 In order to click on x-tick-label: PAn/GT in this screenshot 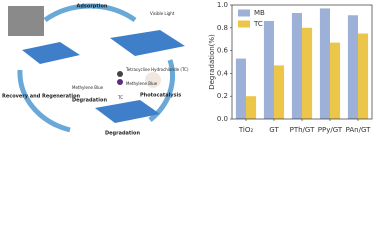, I will do `click(359, 130)`.